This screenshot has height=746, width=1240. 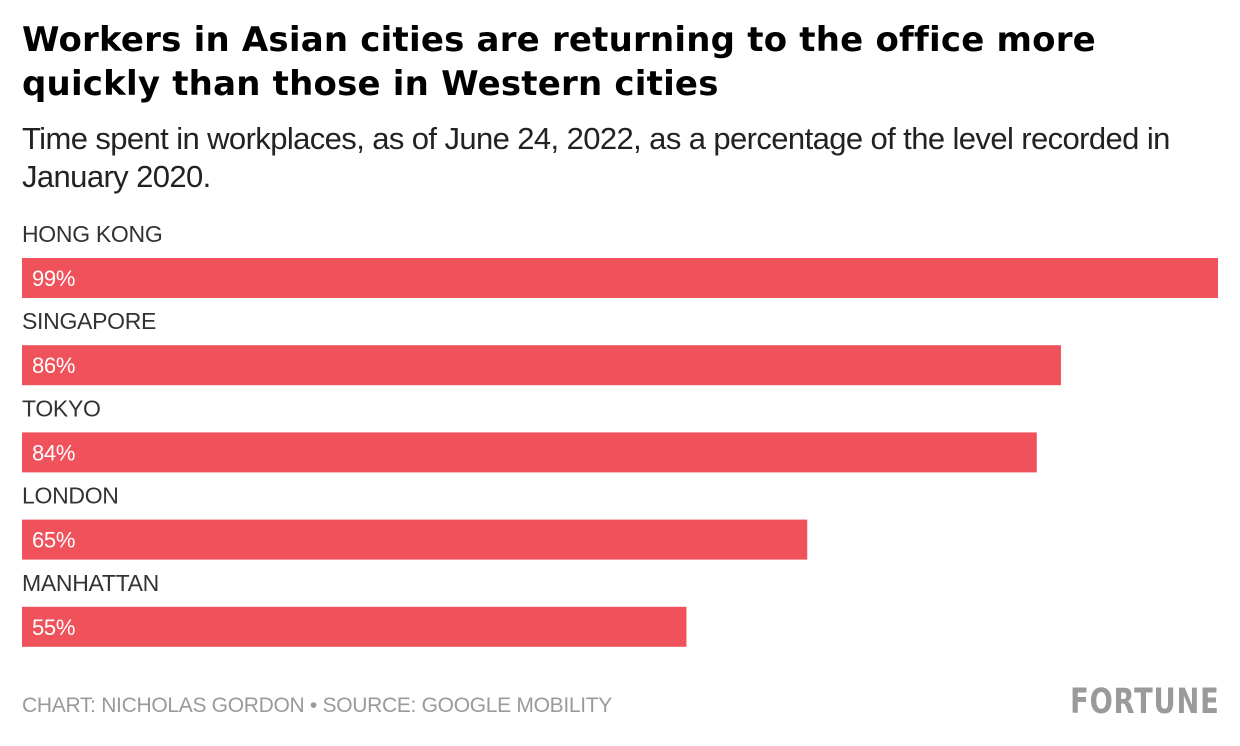 What do you see at coordinates (92, 234) in the screenshot?
I see `category-label: HONG KONG` at bounding box center [92, 234].